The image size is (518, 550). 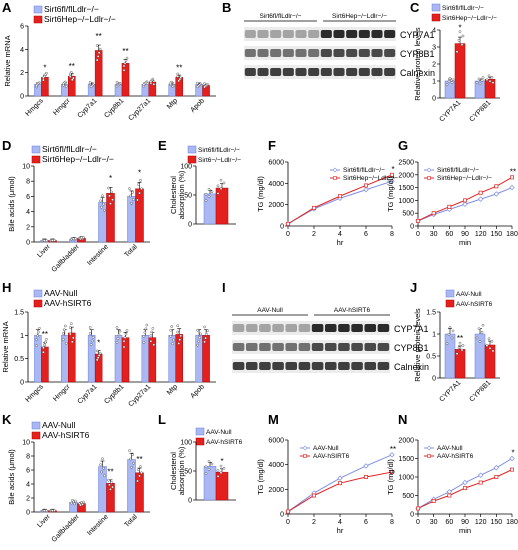 What do you see at coordinates (403, 145) in the screenshot?
I see `panel-label-g: G` at bounding box center [403, 145].